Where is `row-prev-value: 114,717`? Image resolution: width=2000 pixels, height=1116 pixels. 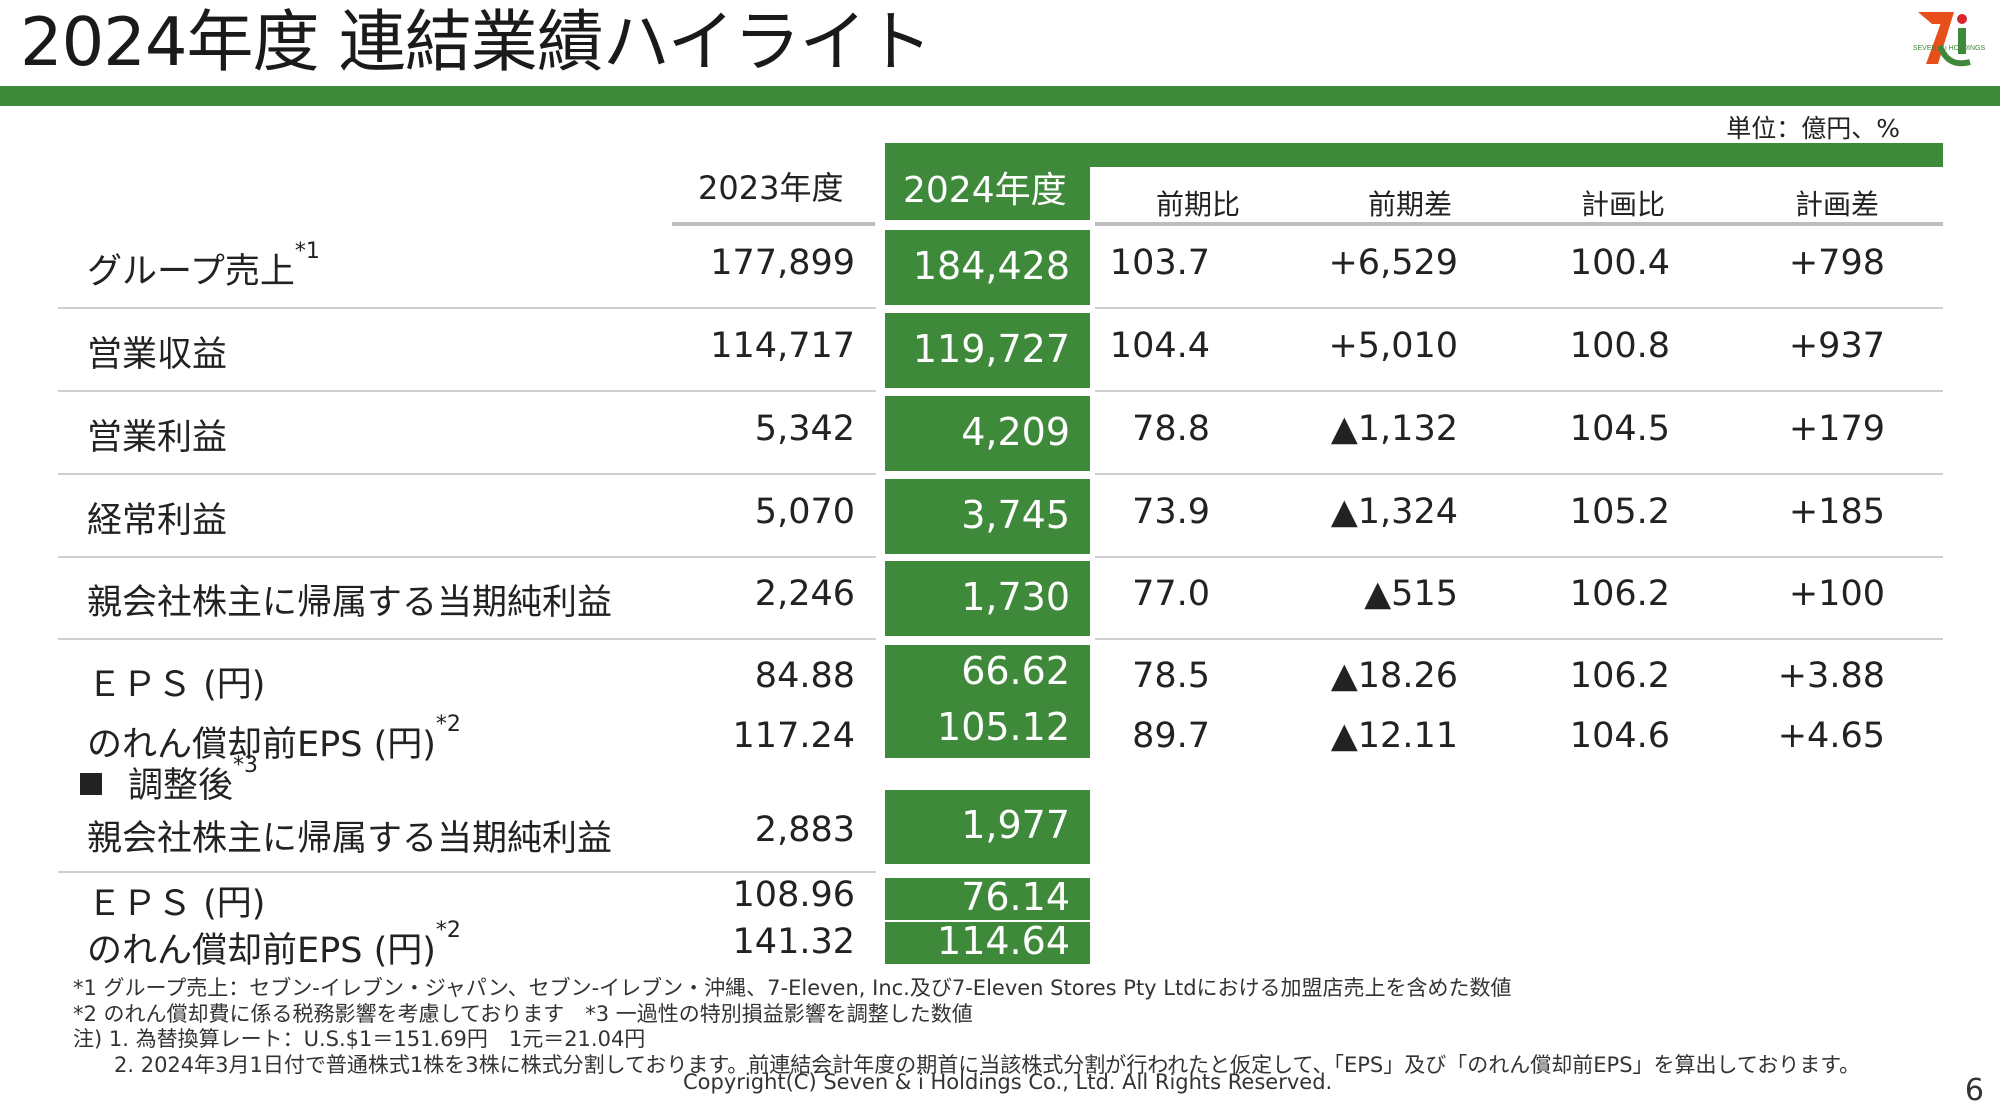 row-prev-value: 114,717 is located at coordinates (782, 346).